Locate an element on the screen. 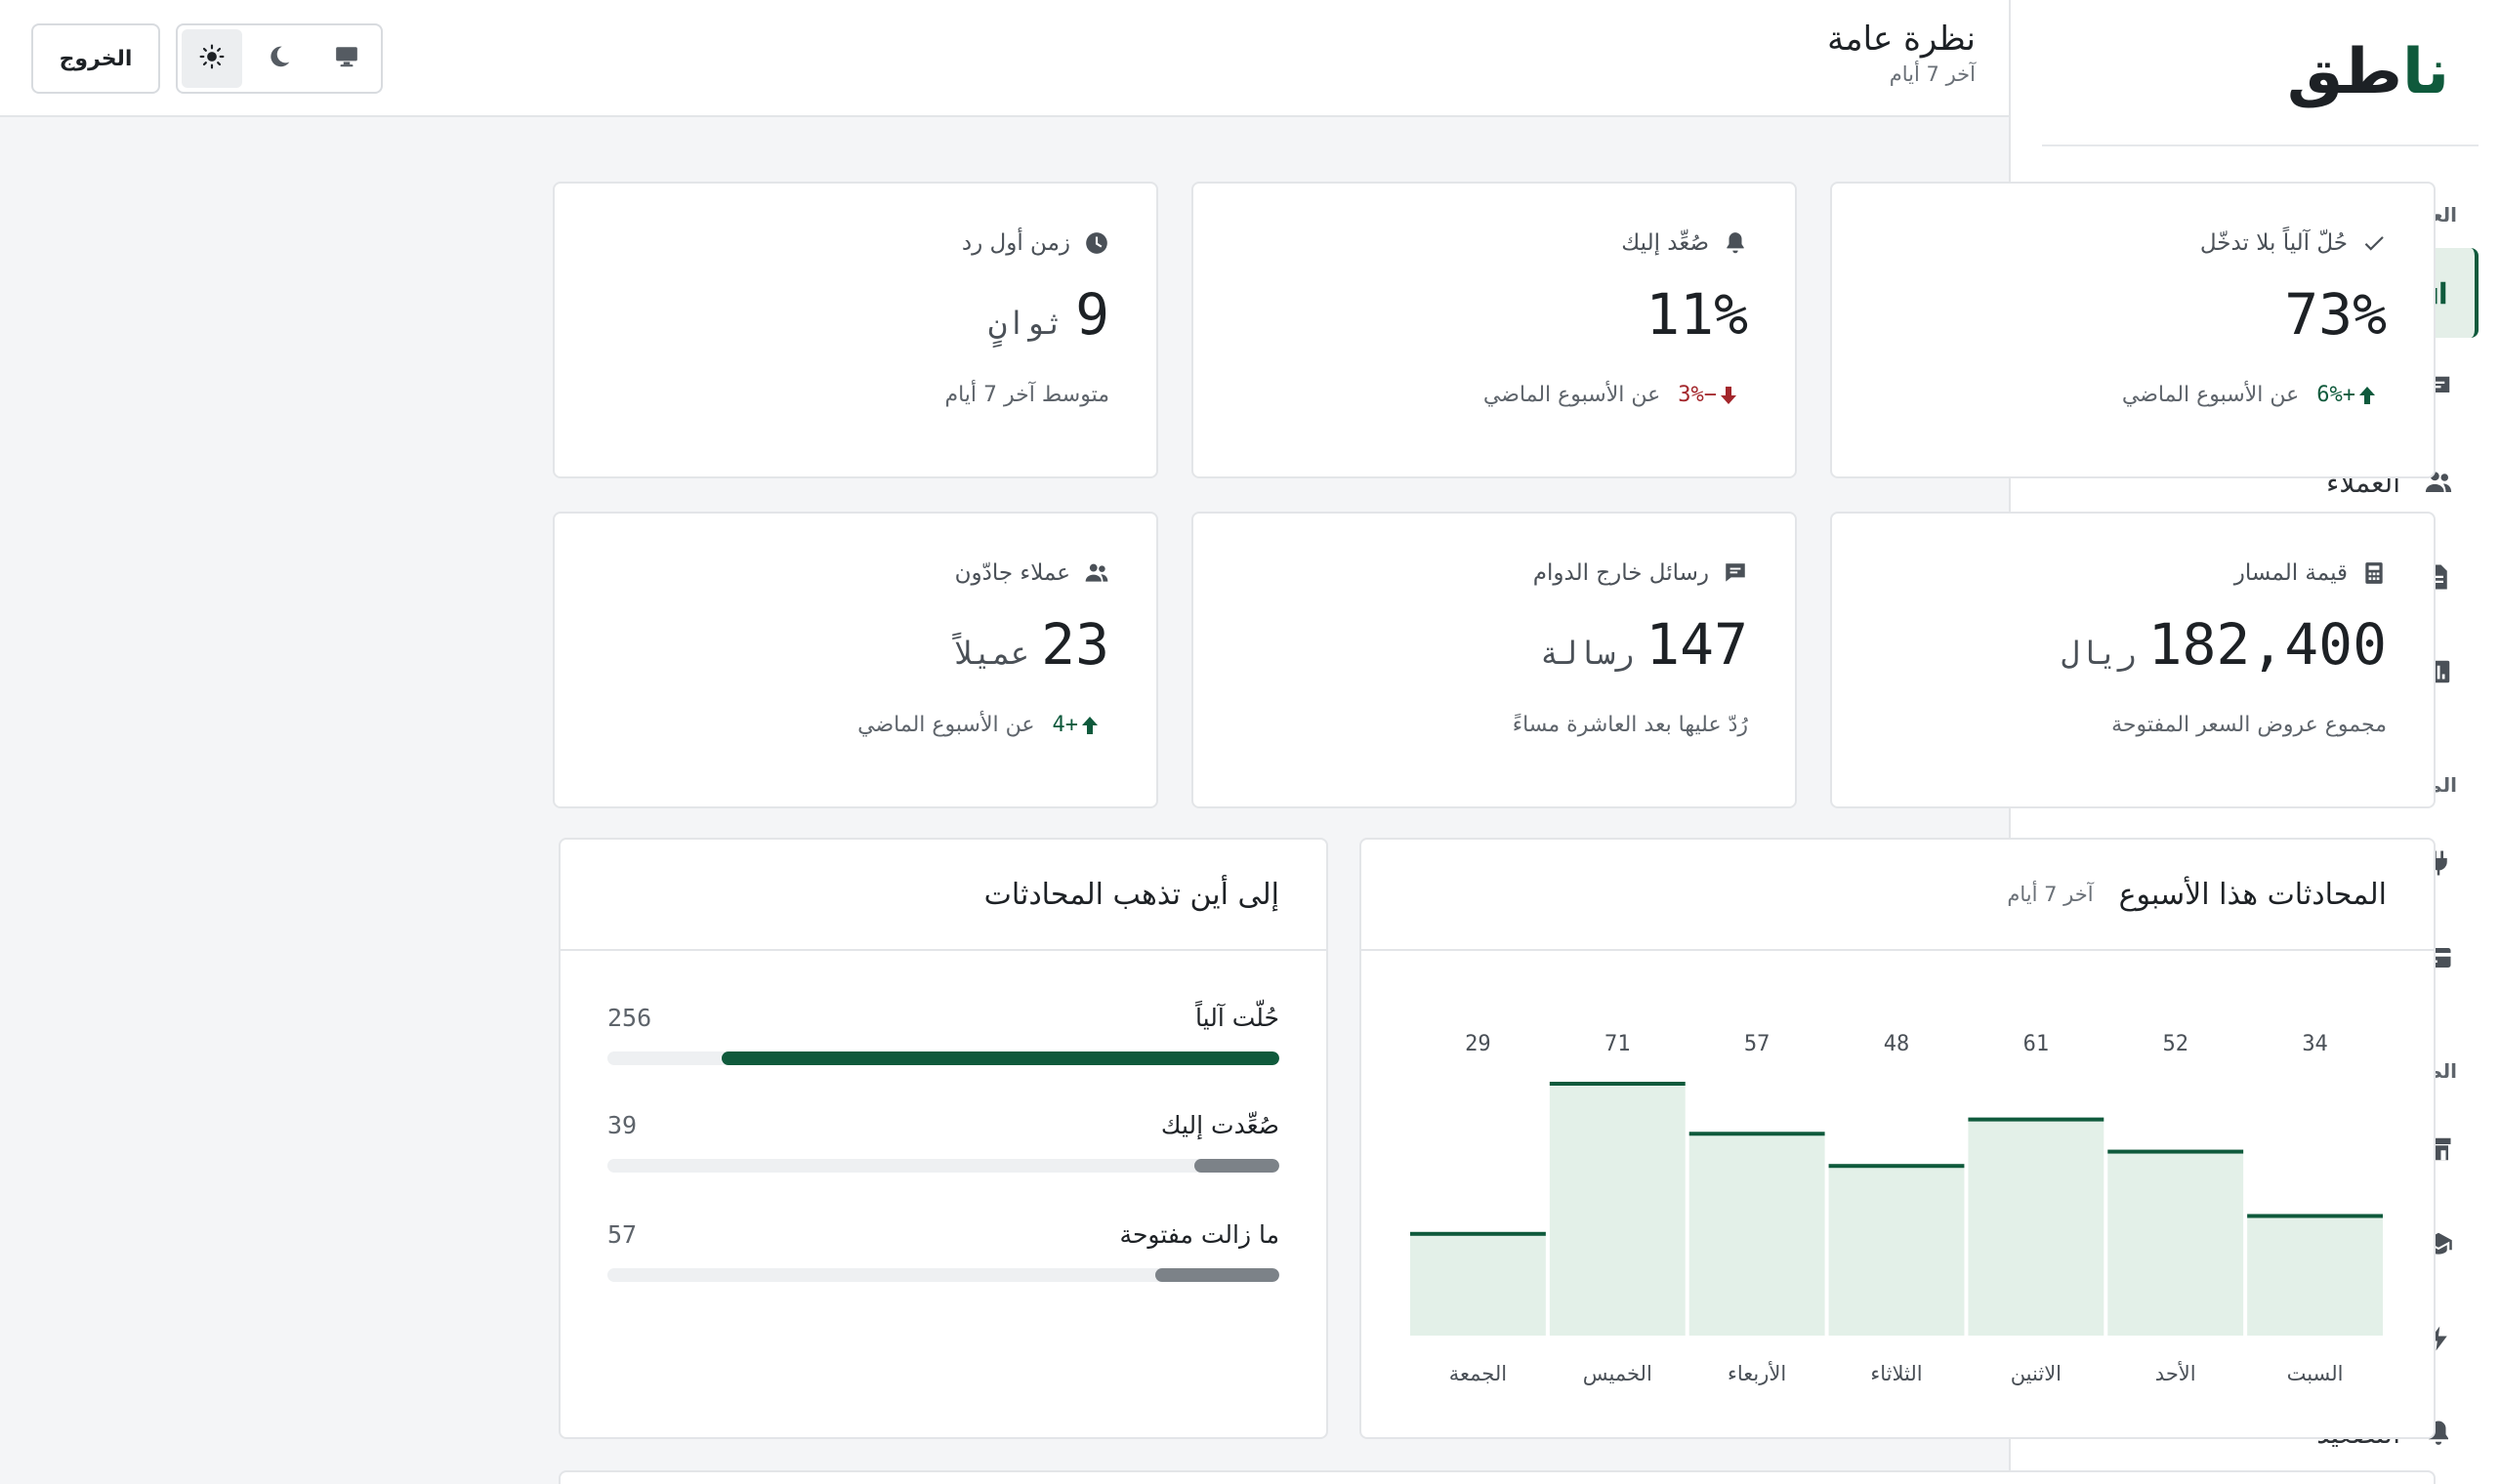 The height and width of the screenshot is (1484, 2500). category-label: الجمعة is located at coordinates (1478, 1373).